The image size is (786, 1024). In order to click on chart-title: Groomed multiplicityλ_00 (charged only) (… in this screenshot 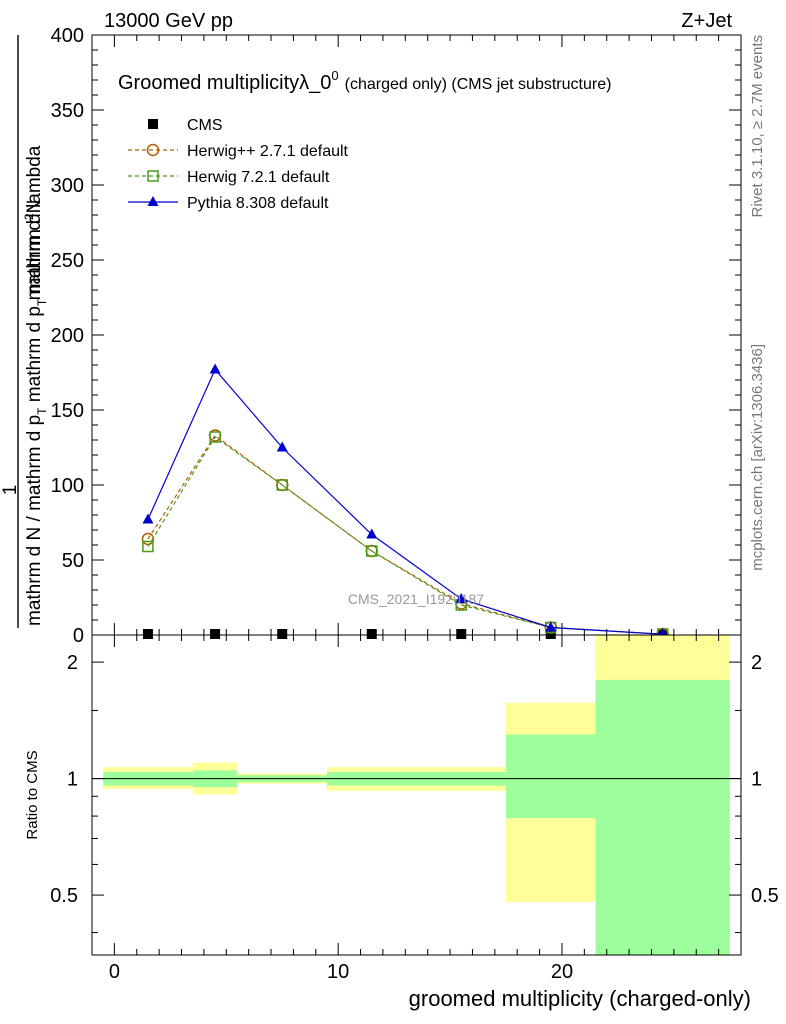, I will do `click(364, 81)`.